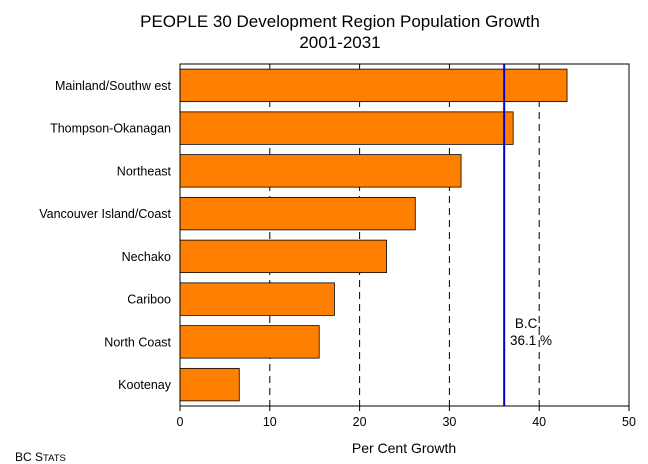 This screenshot has height=464, width=648. What do you see at coordinates (149, 300) in the screenshot?
I see `category-label-5: Cariboo` at bounding box center [149, 300].